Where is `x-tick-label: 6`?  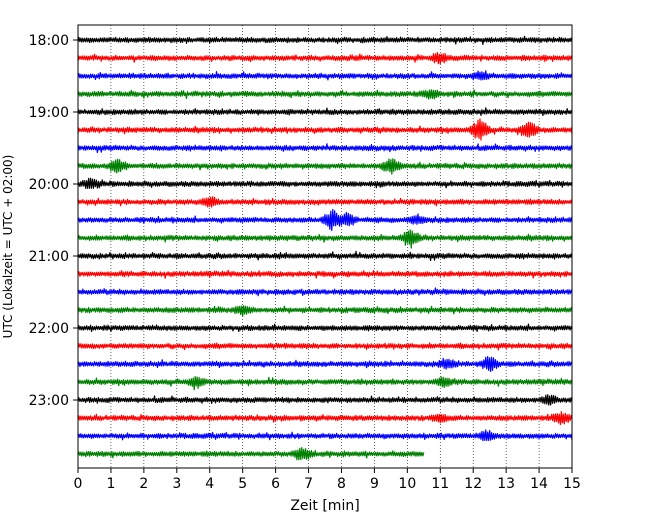 x-tick-label: 6 is located at coordinates (275, 484).